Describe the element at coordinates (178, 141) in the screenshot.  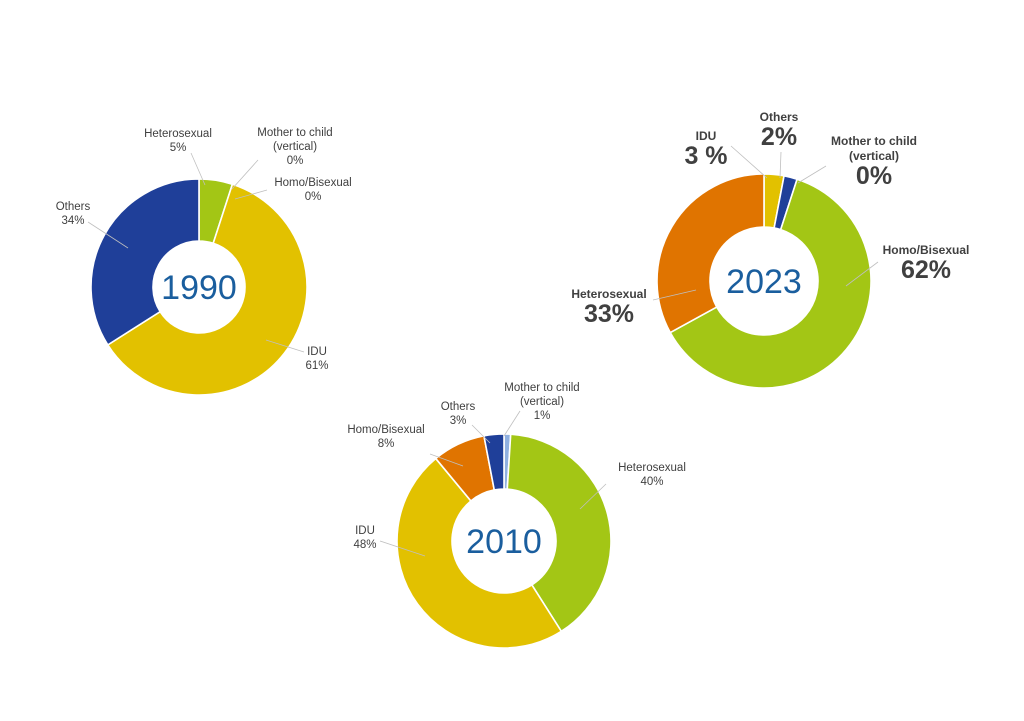
I see `data-label-heterosexual: Heterosexual 5%` at that location.